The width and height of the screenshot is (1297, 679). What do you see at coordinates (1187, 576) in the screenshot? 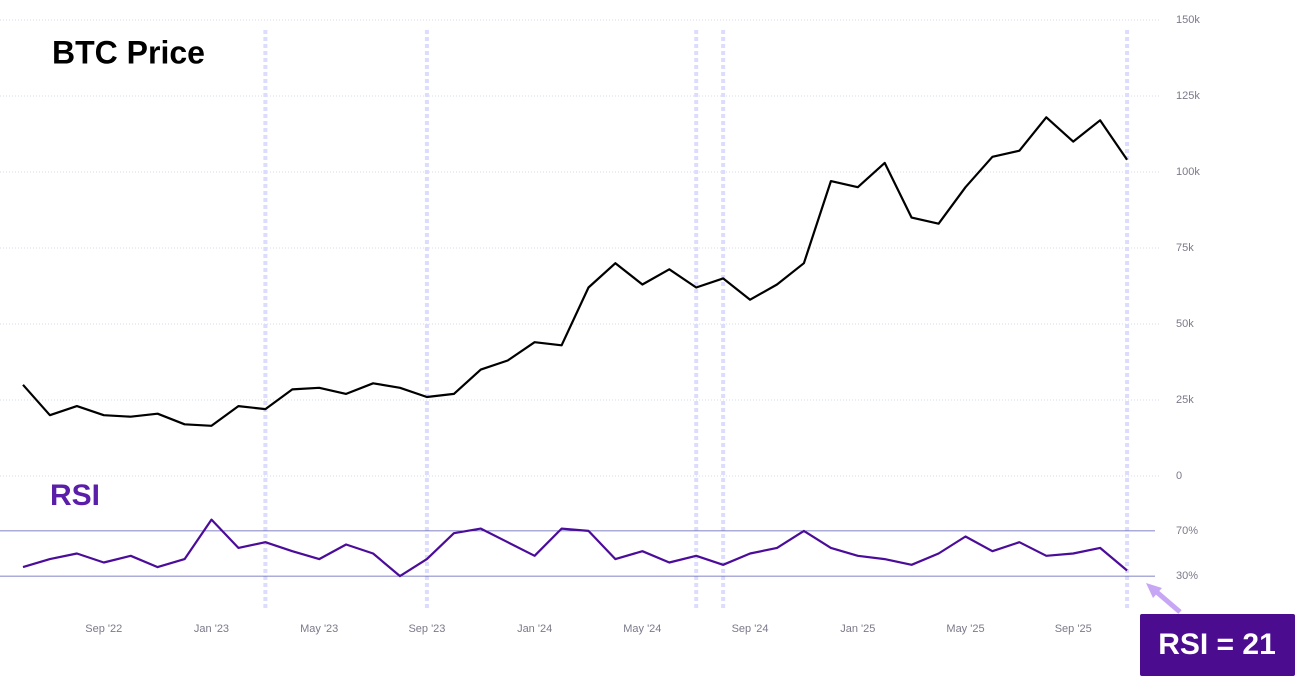
I see `y-tick-label: 30%` at bounding box center [1187, 576].